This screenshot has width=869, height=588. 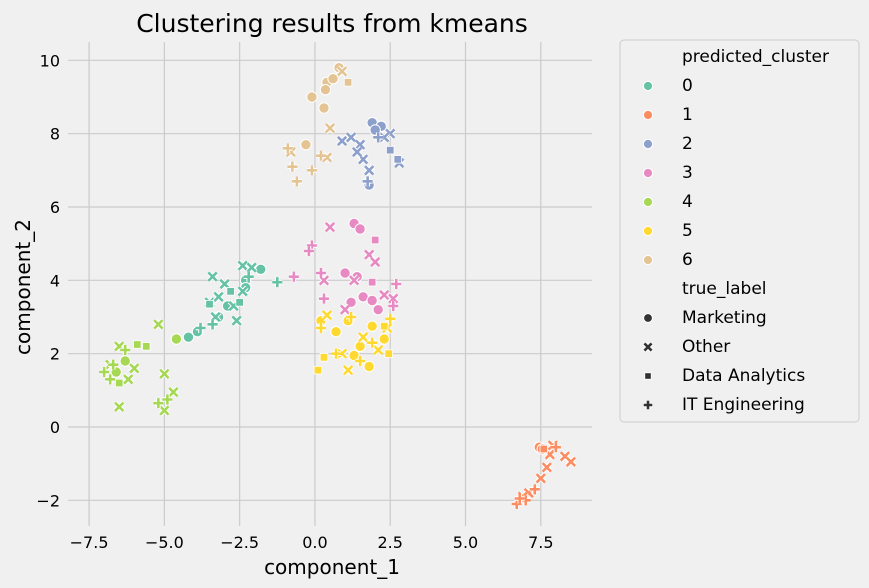 What do you see at coordinates (724, 289) in the screenshot?
I see `legend-style-title: true_label` at bounding box center [724, 289].